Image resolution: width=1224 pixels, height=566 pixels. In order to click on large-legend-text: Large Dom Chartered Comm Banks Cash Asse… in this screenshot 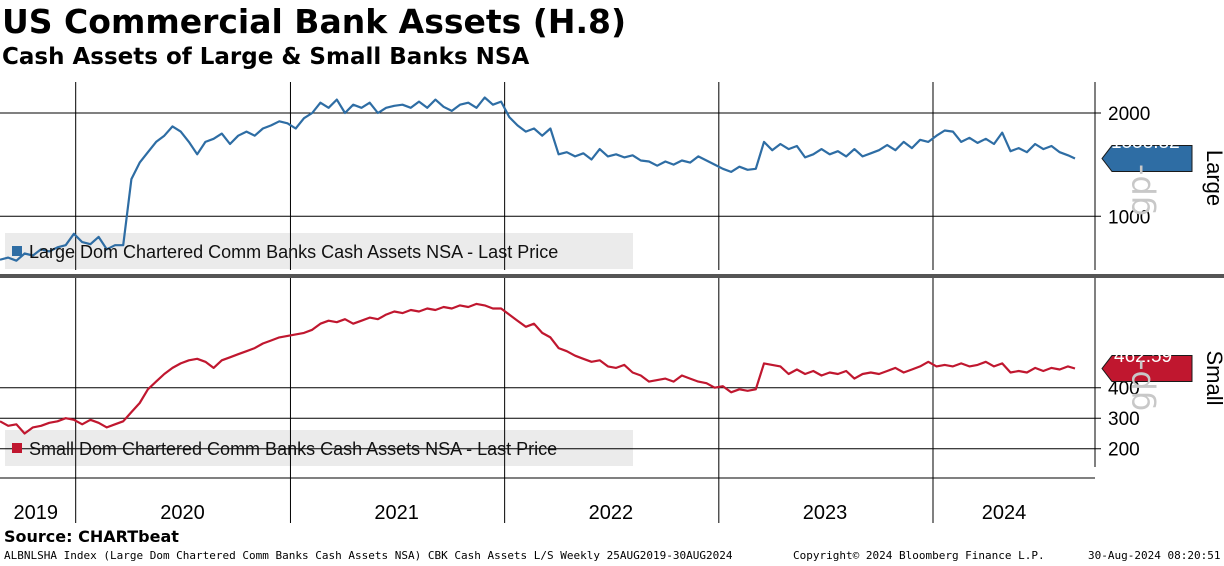, I will do `click(293, 252)`.